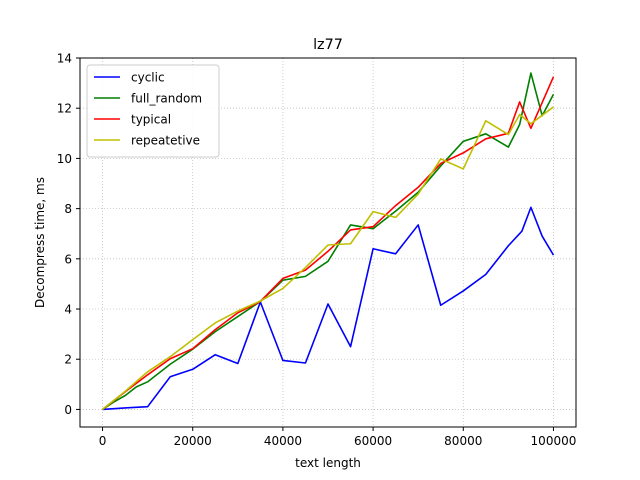 This screenshot has height=480, width=640. I want to click on y-tick-label: 6, so click(68, 259).